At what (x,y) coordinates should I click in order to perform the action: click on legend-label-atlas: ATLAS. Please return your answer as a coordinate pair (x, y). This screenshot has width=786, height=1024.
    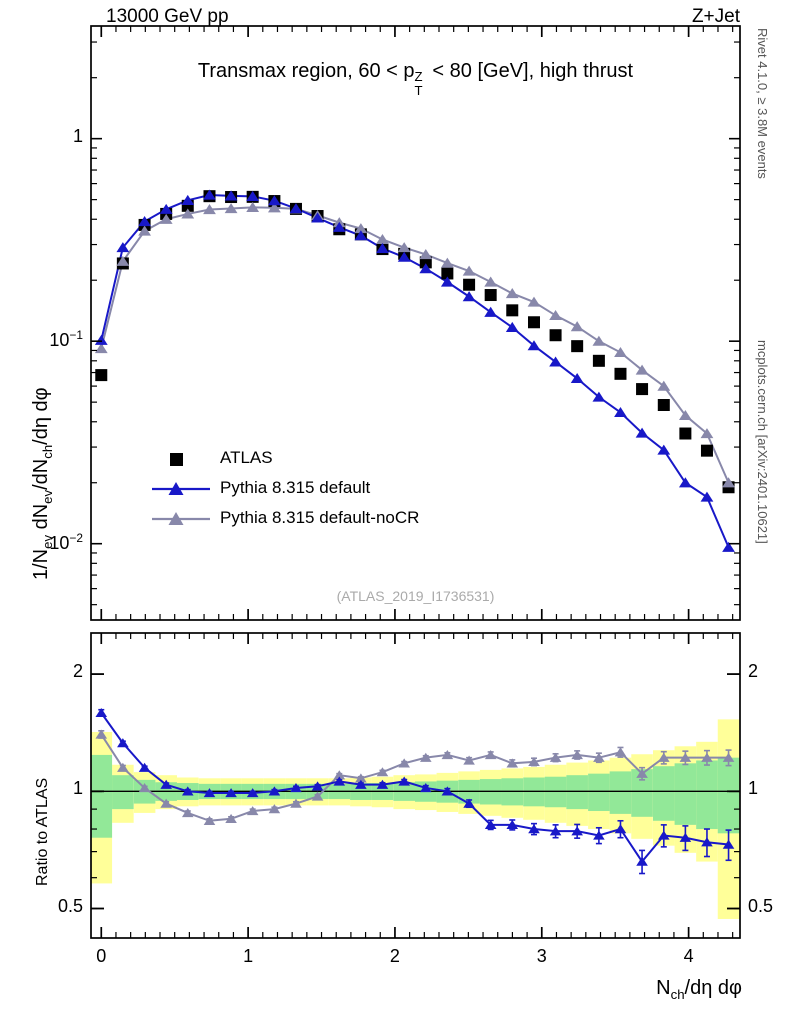
    Looking at the image, I should click on (246, 457).